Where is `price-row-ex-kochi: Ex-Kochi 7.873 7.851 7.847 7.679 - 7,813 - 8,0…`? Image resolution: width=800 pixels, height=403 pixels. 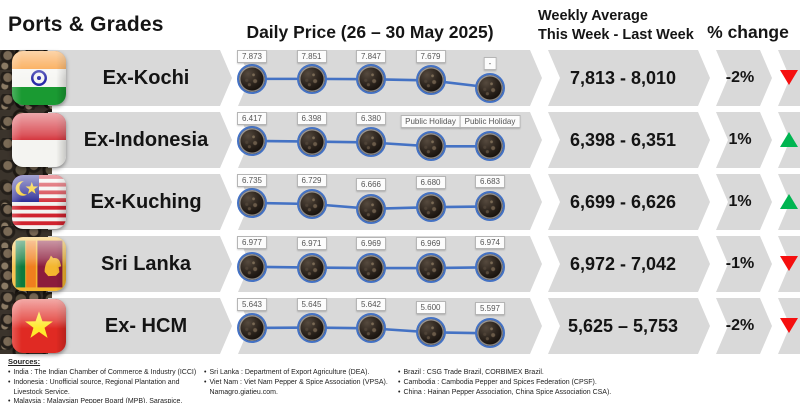
price-row-ex-kochi: Ex-Kochi 7.873 7.851 7.847 7.679 - 7,813 - 8,0… is located at coordinates (400, 78).